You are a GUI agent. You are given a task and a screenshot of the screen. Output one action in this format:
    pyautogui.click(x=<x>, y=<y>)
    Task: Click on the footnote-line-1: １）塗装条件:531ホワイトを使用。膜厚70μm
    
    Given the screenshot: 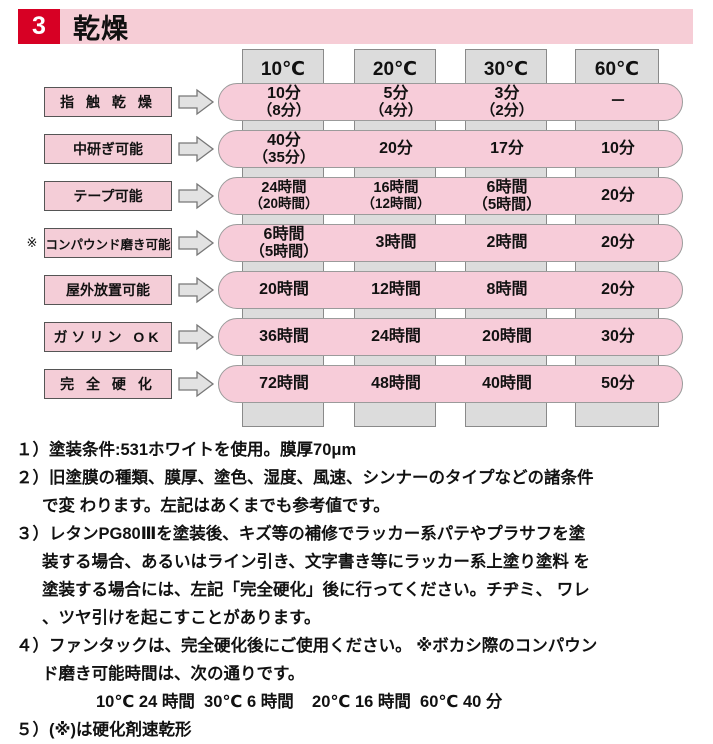 What is the action you would take?
    pyautogui.click(x=186, y=450)
    